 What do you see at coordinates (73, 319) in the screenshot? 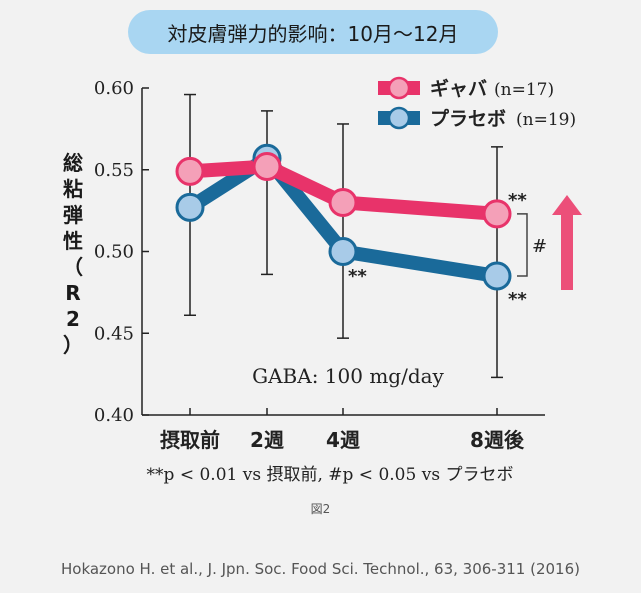
I see `y-axis-label-char: 2` at bounding box center [73, 319].